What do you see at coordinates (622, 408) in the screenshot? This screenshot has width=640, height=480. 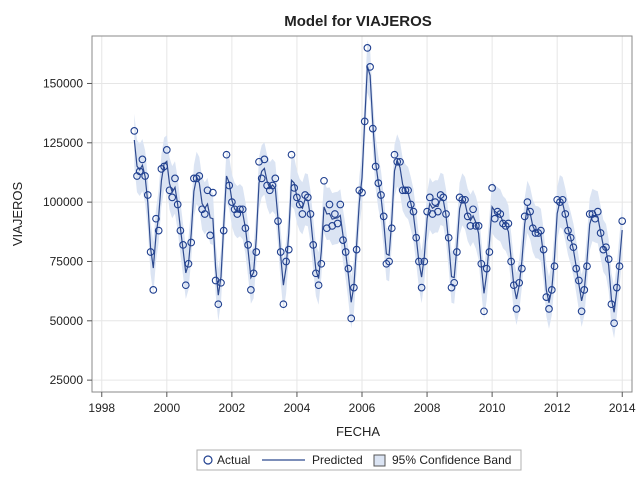 I see `x-tick-label: 2014` at bounding box center [622, 408].